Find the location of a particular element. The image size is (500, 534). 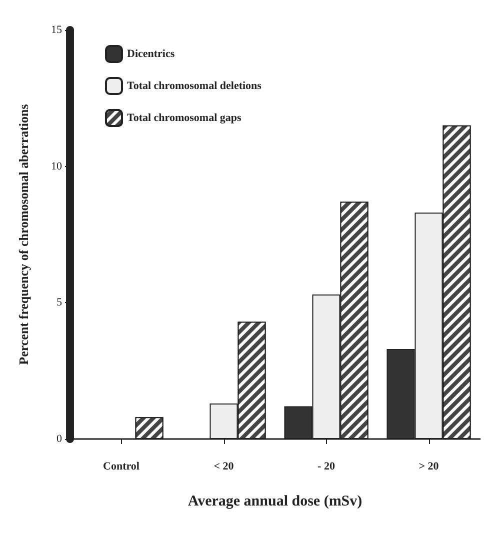

legend-label: Total chromosomal deletions is located at coordinates (194, 86).